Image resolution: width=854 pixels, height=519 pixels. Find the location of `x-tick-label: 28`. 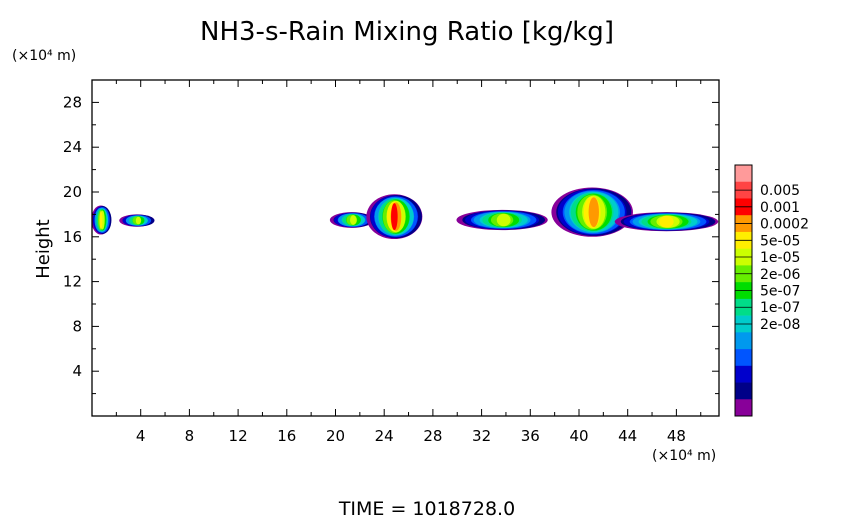

x-tick-label: 28 is located at coordinates (432, 436).